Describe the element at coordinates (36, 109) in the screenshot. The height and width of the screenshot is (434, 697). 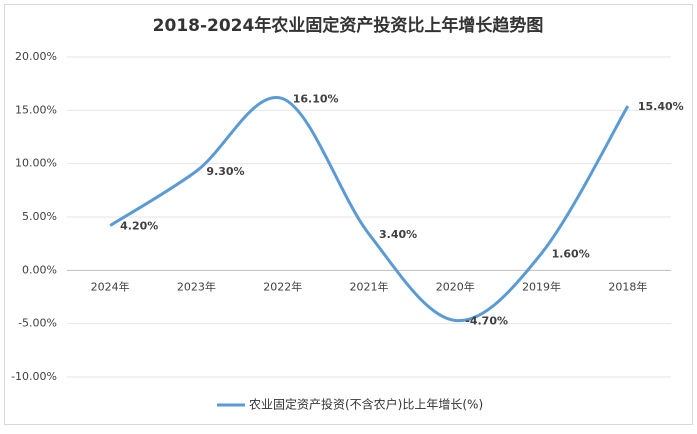
I see `y-tick-label: 15.00%` at that location.